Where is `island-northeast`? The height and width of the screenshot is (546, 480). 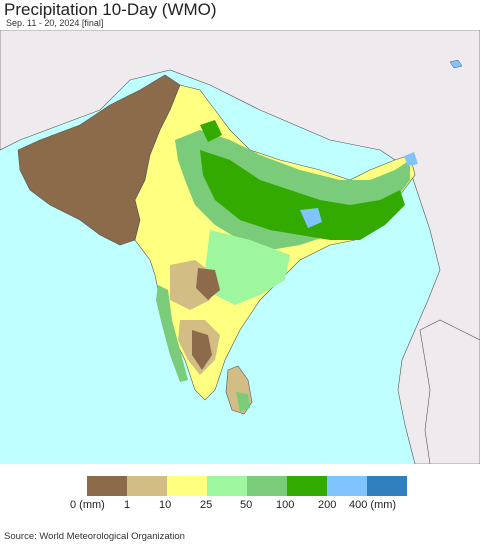
island-northeast is located at coordinates (456, 64).